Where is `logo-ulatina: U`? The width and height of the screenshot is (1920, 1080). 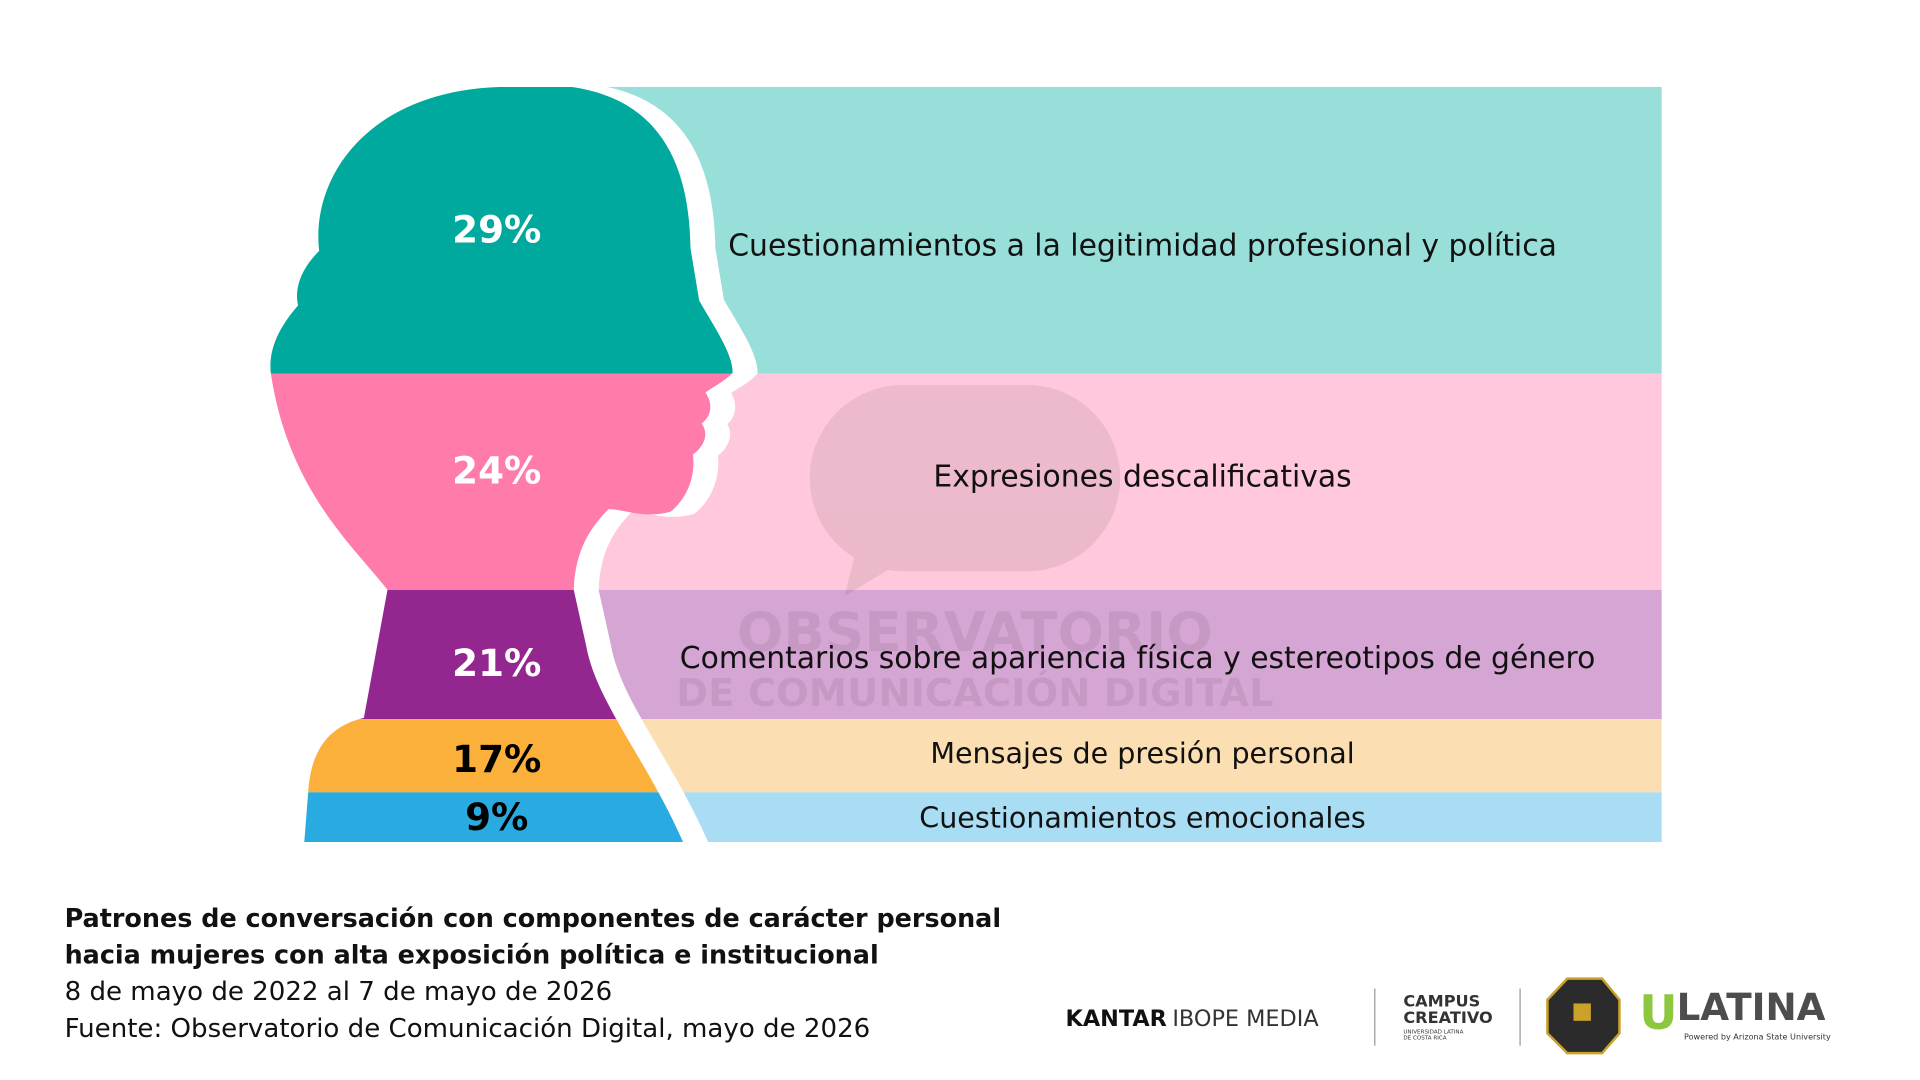 logo-ulatina: U is located at coordinates (1658, 1013).